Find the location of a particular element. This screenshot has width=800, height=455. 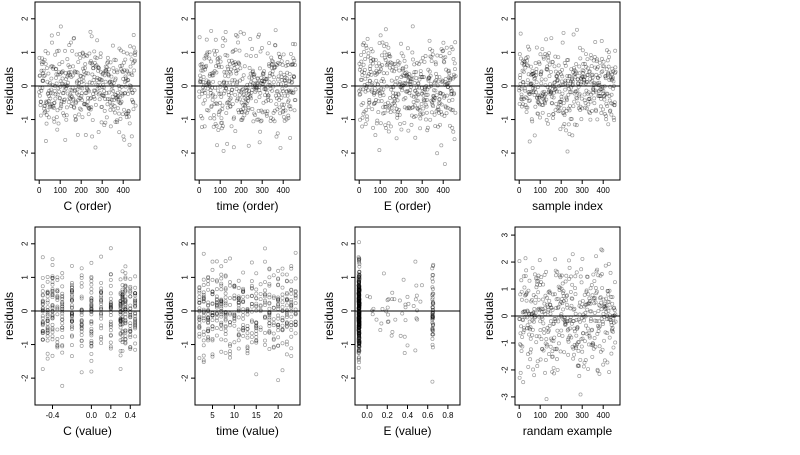

y-tick-label: 2 is located at coordinates (345, 243).